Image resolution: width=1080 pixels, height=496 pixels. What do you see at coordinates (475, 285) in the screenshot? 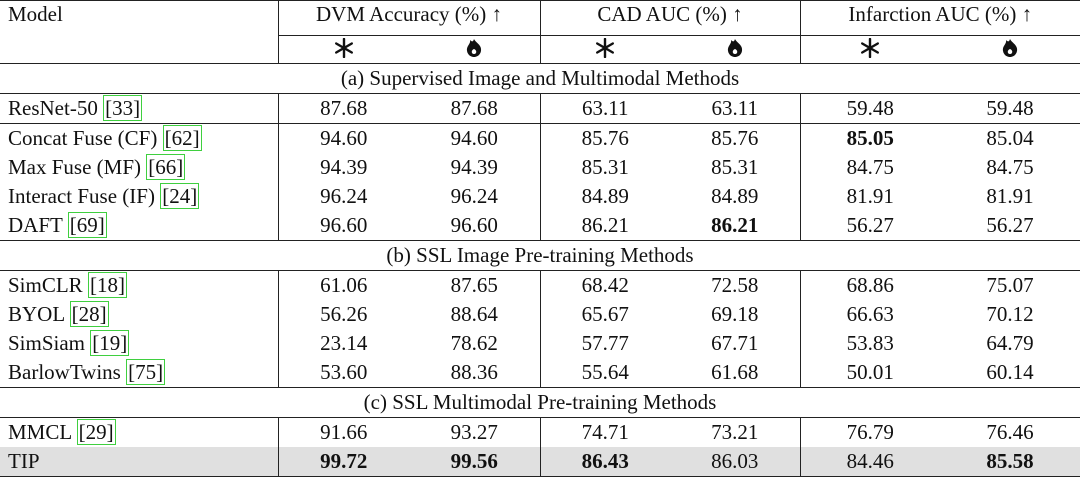
I see `value-cell: 87.65` at bounding box center [475, 285].